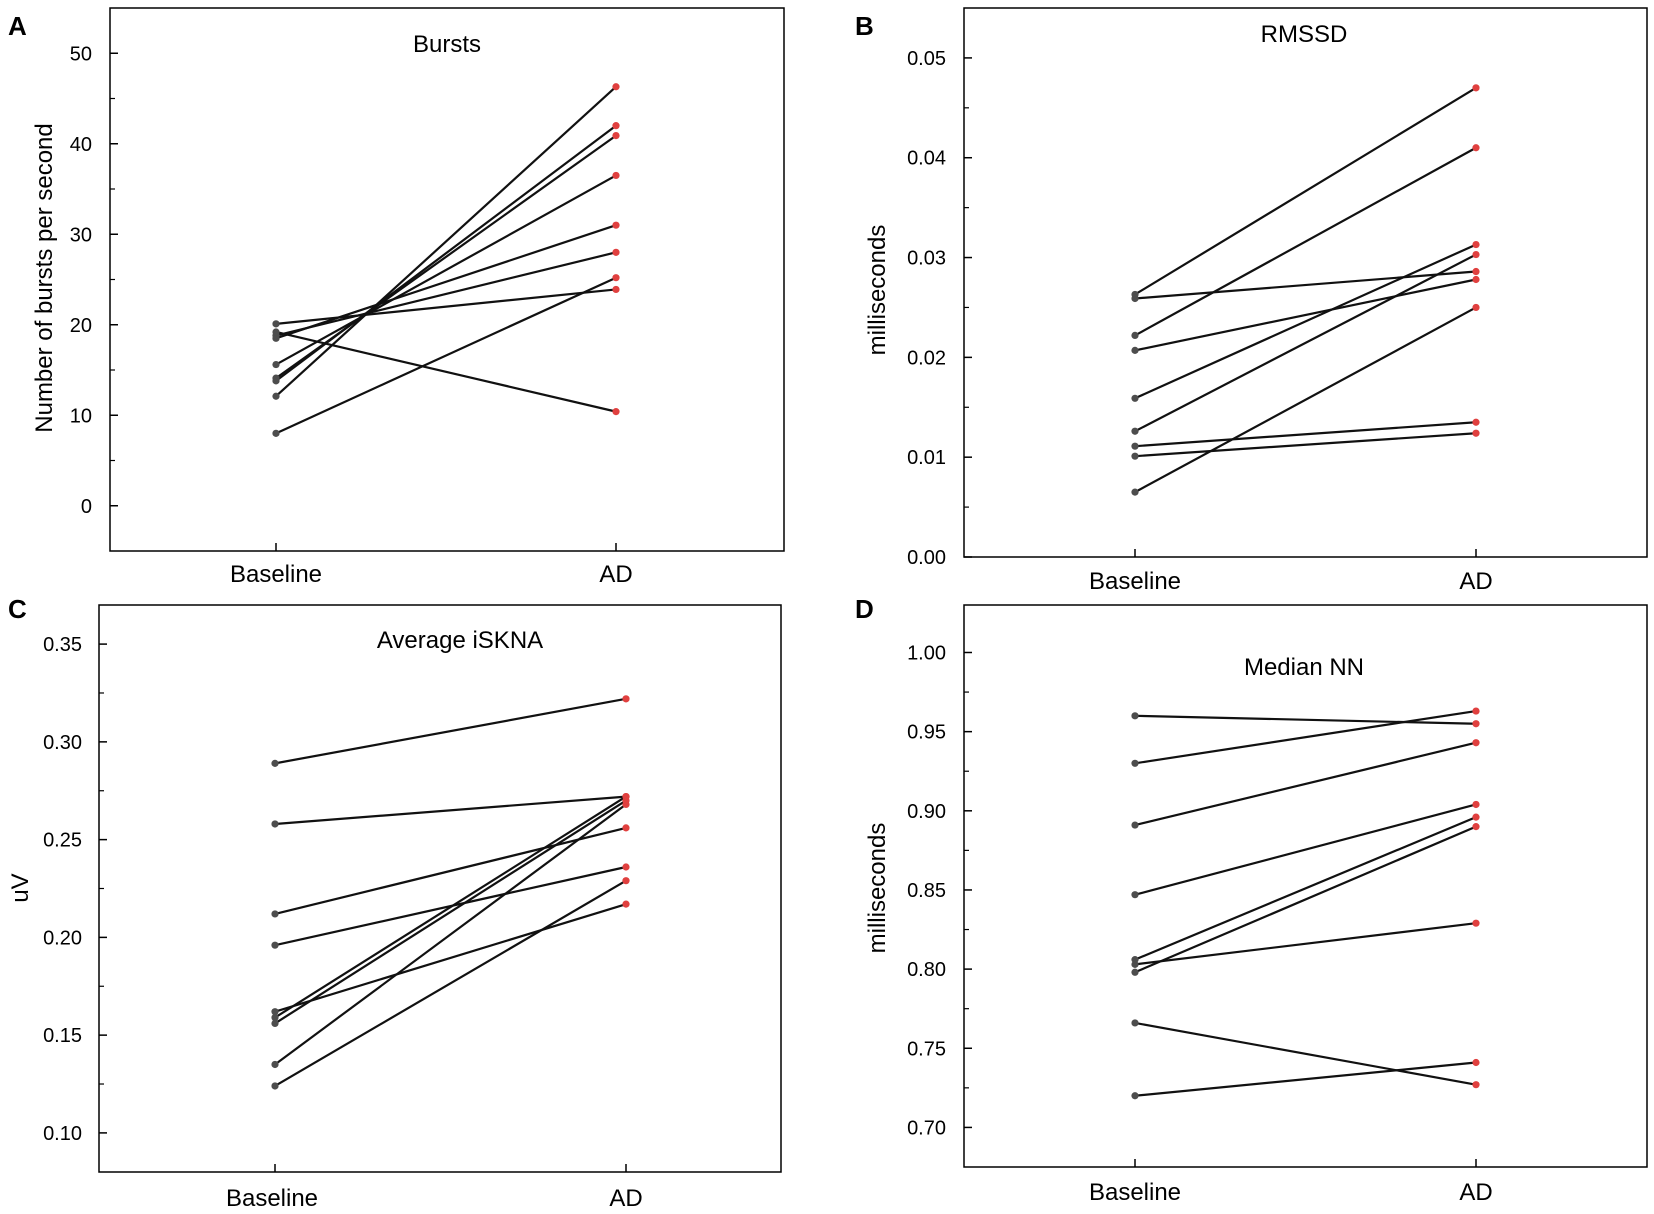 The image size is (1654, 1214). I want to click on panel-c-y-tick-label: 0.35, so click(62, 645).